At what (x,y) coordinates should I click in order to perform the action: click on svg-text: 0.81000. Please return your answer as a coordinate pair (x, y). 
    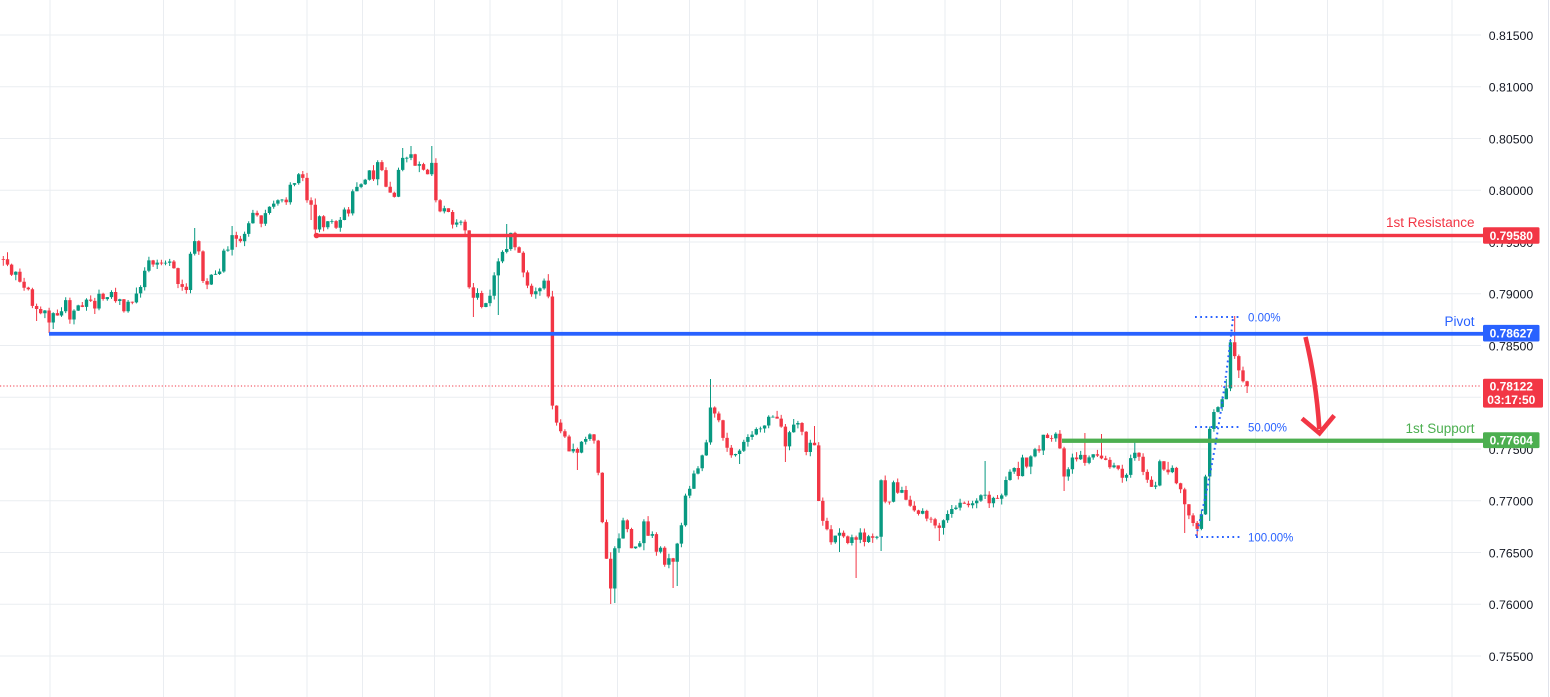
    Looking at the image, I should click on (1511, 88).